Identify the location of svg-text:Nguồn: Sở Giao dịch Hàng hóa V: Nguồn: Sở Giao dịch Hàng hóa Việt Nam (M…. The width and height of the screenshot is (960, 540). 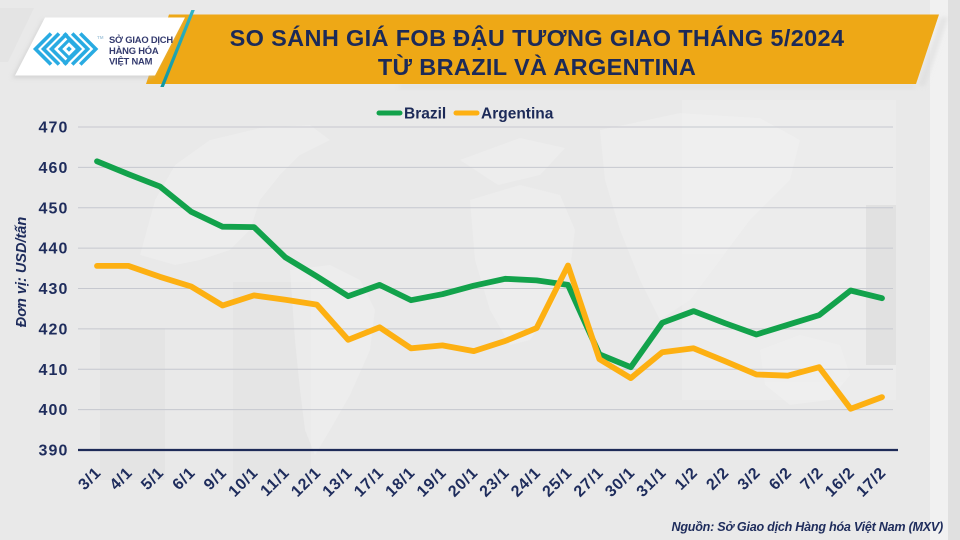
(807, 527).